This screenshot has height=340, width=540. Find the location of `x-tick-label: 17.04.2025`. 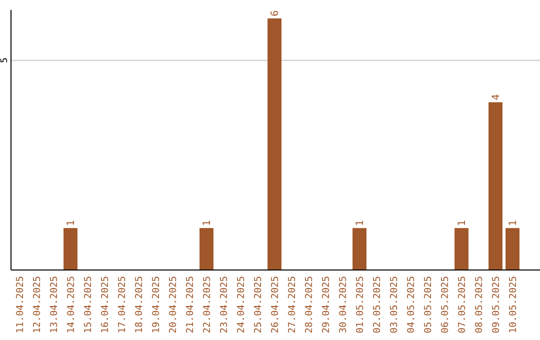

x-tick-label: 17.04.2025 is located at coordinates (122, 305).